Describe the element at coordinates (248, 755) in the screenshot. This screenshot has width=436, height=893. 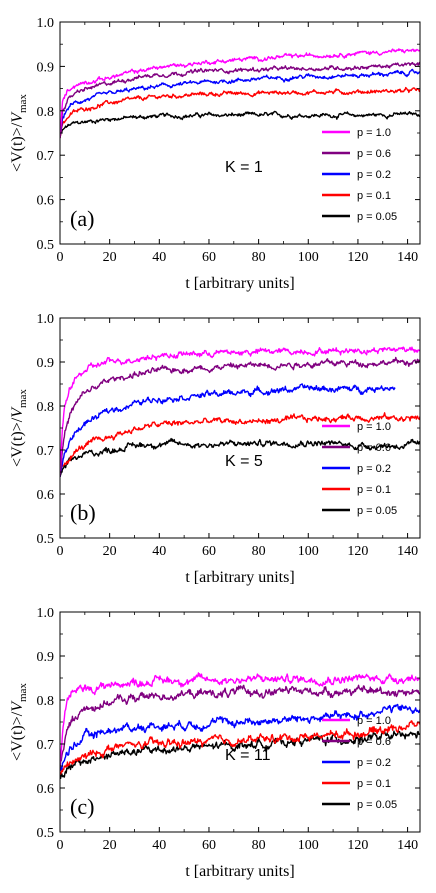
I see `k-annotation: K = 11` at that location.